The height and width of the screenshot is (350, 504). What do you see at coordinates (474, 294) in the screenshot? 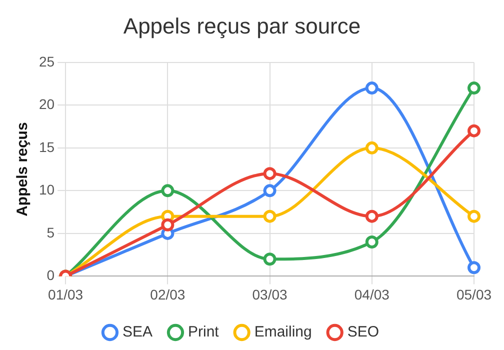
I see `x-tick-label: 05/03` at bounding box center [474, 294].